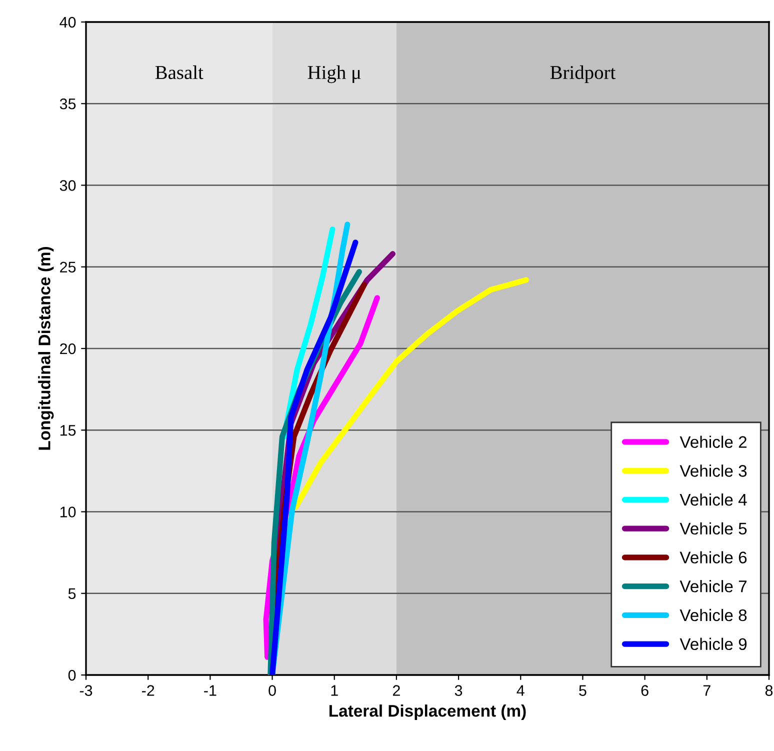 The height and width of the screenshot is (751, 774). What do you see at coordinates (644, 690) in the screenshot?
I see `x-tick-label: 6` at bounding box center [644, 690].